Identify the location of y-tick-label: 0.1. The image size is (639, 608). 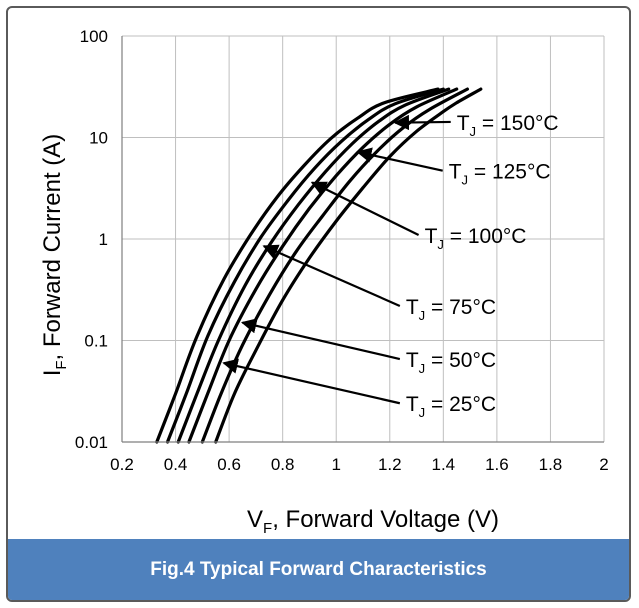
(96, 341).